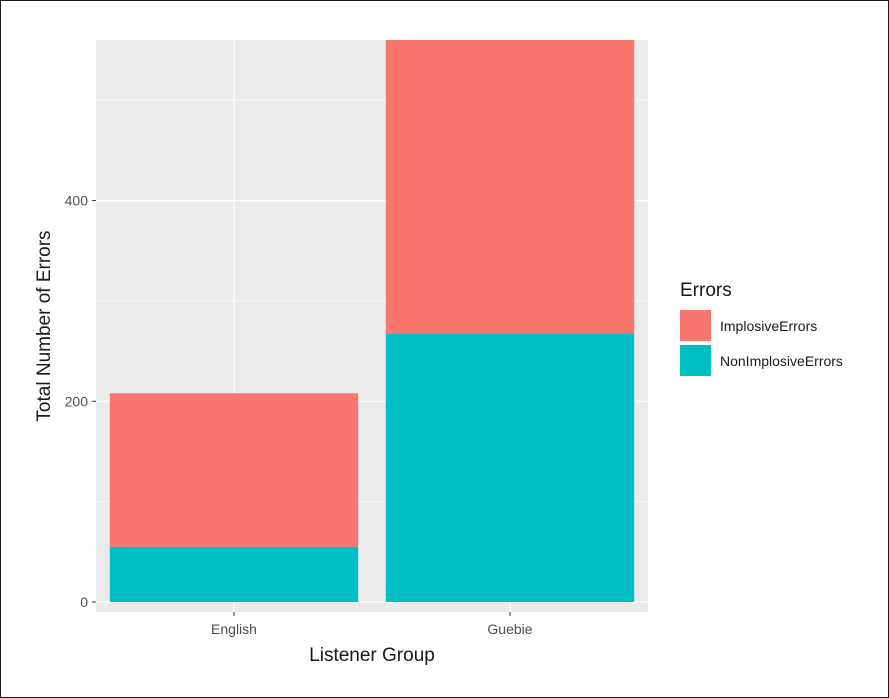  Describe the element at coordinates (509, 629) in the screenshot. I see `x-tick-label: Guebie` at that location.